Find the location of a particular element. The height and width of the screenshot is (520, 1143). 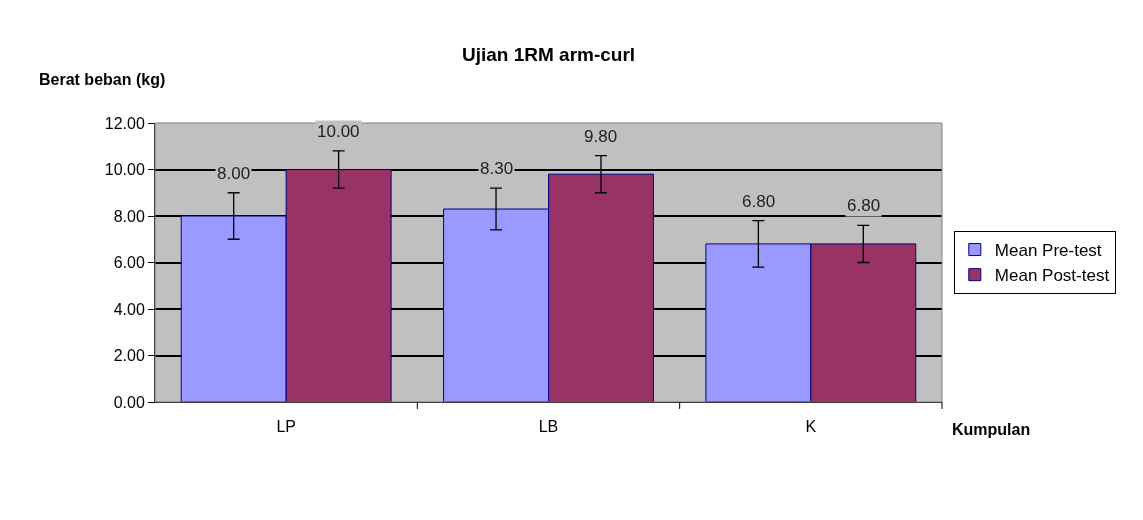

legend-label: Mean Pre-test is located at coordinates (1048, 251).